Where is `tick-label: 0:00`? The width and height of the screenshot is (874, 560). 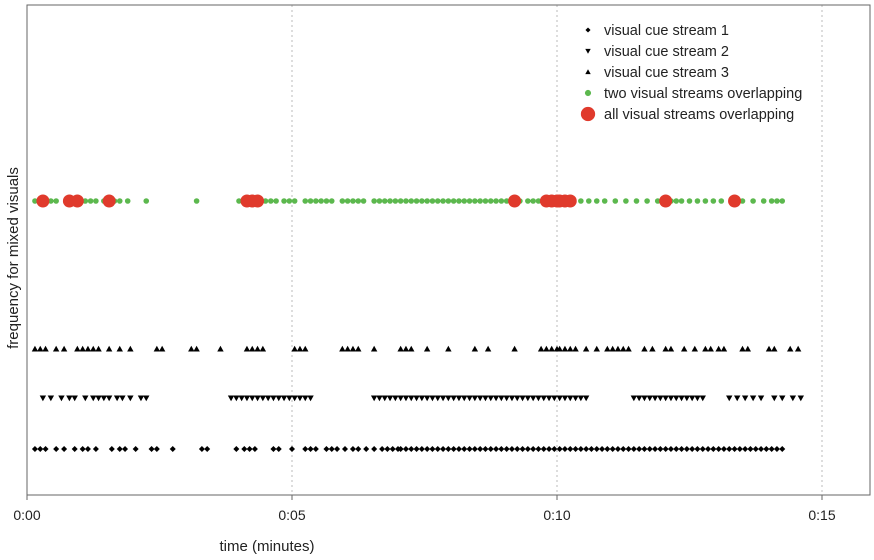 tick-label: 0:00 is located at coordinates (26, 515).